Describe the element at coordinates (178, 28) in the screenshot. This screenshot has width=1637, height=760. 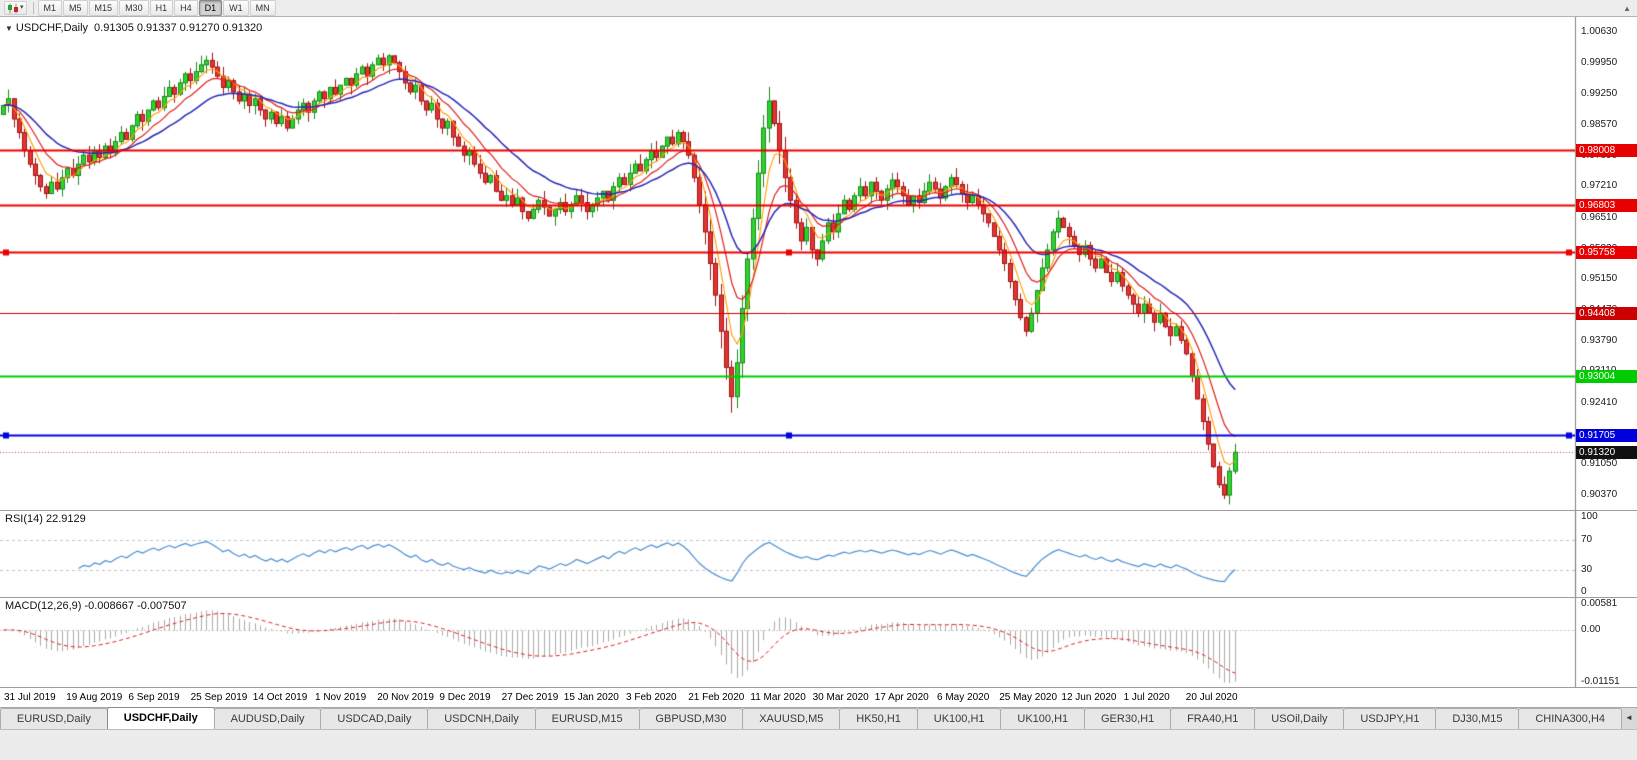
I see `chart-ohlc-values: 0.91305 0.91337 0.91270 0.91320` at that location.